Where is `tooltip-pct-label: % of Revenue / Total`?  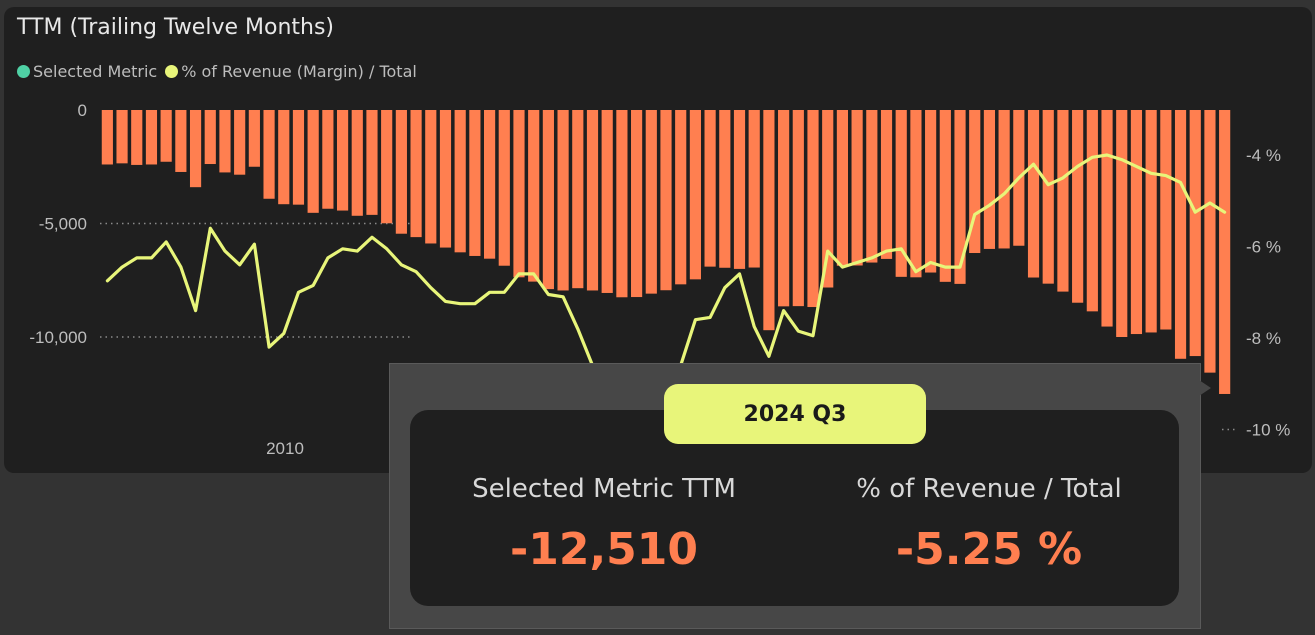 tooltip-pct-label: % of Revenue / Total is located at coordinates (989, 489).